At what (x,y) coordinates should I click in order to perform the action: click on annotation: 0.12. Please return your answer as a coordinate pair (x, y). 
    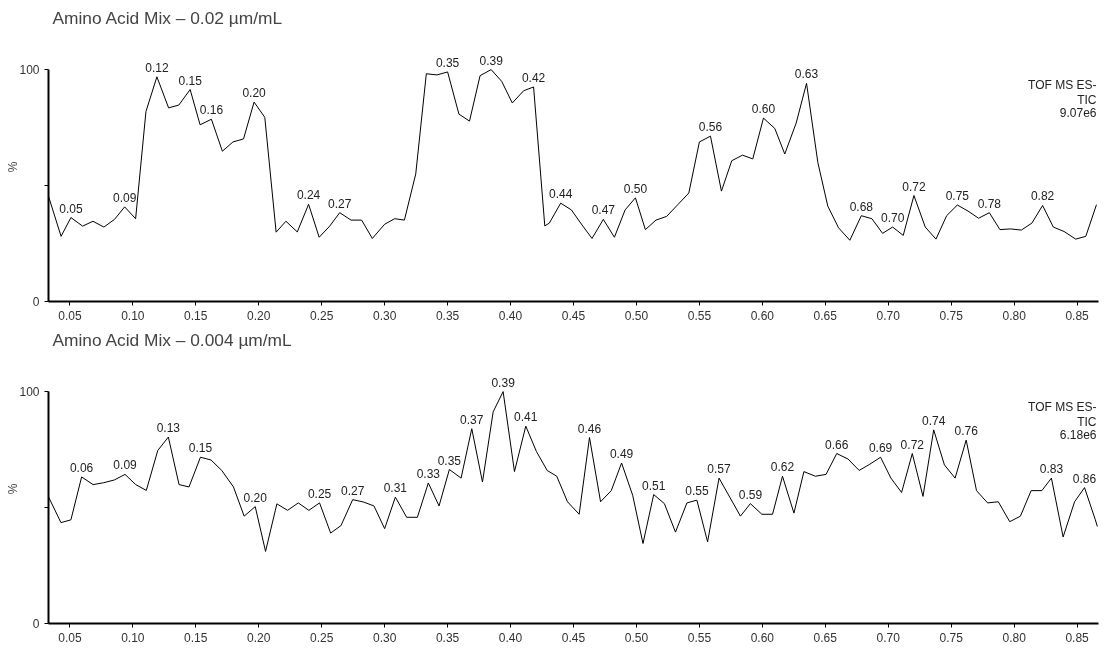
    Looking at the image, I should click on (157, 67).